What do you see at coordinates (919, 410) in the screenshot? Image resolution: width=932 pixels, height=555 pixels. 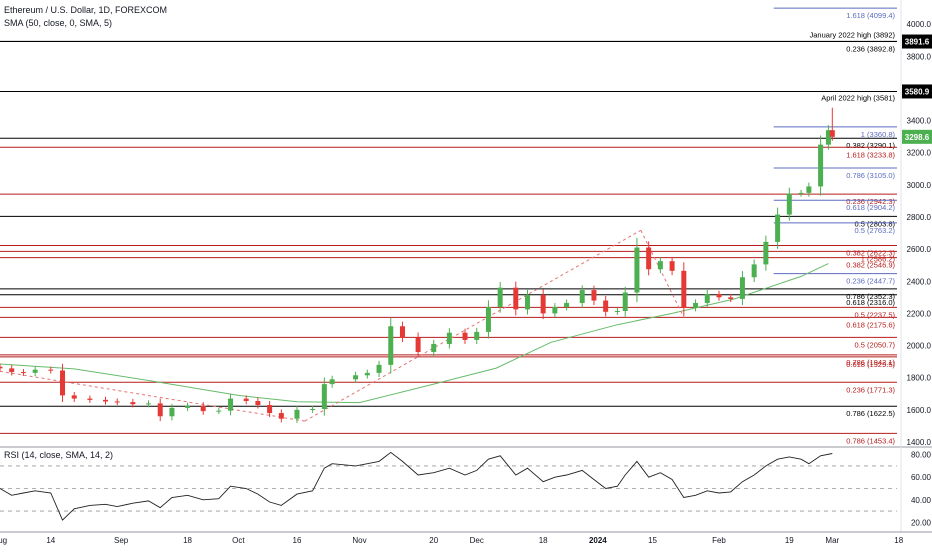 I see `price-tick-label: 1600.0` at bounding box center [919, 410].